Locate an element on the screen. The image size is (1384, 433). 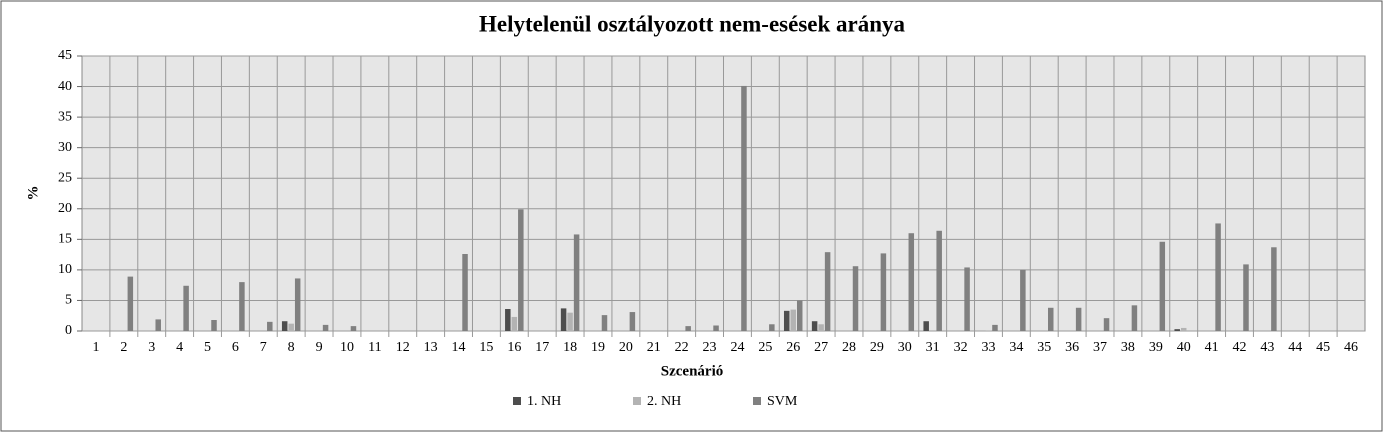
x-tick-label: 27 is located at coordinates (821, 347).